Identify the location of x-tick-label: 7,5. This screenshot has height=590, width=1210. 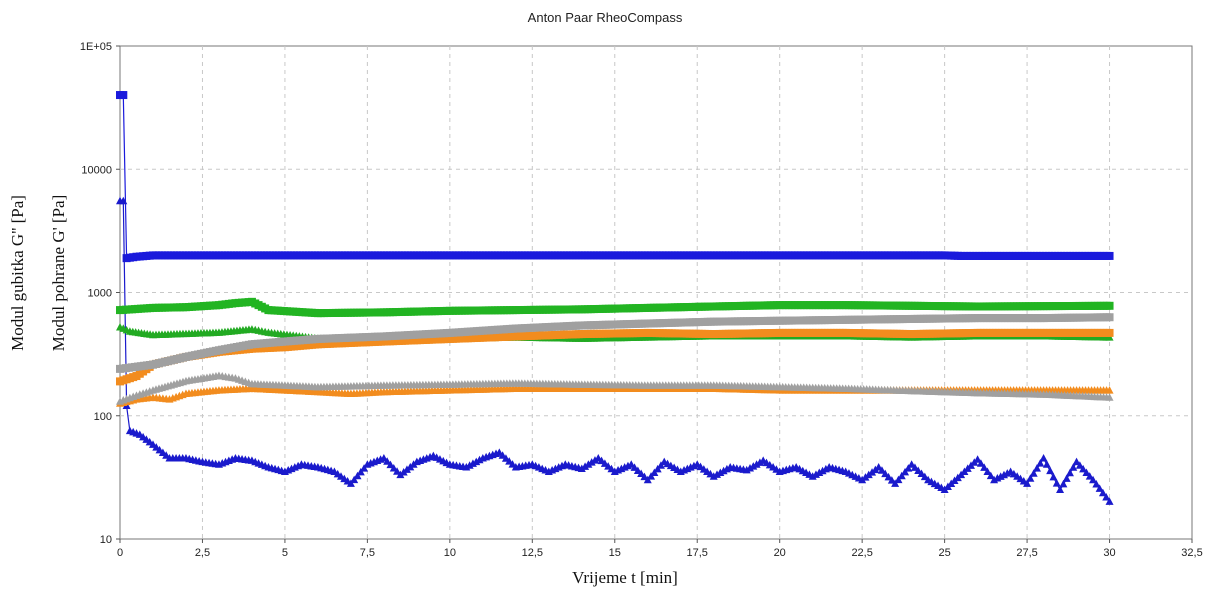
(367, 553).